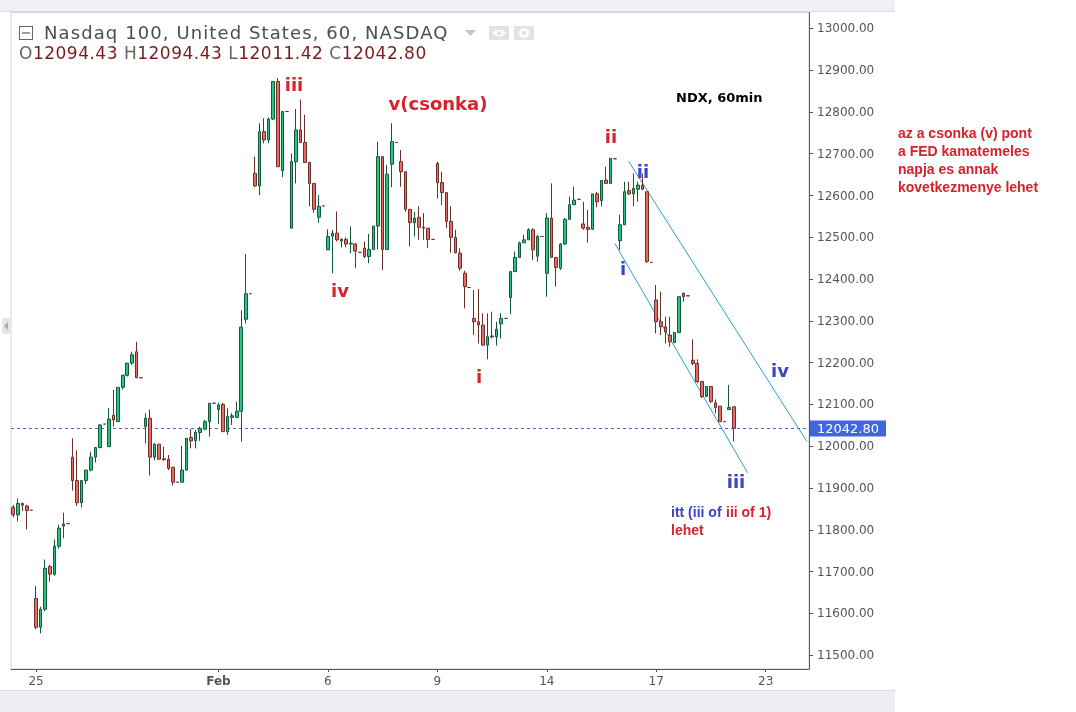 The image size is (1076, 712). Describe the element at coordinates (749, 512) in the screenshot. I see `annotation: iii of 1)` at that location.